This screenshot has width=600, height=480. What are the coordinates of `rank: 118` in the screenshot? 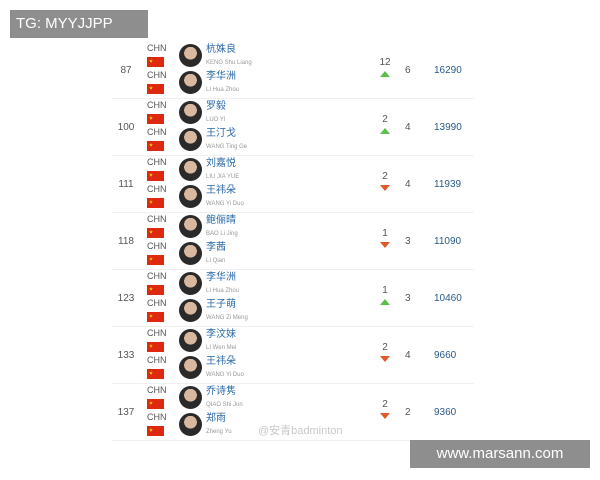 It's located at (126, 241).